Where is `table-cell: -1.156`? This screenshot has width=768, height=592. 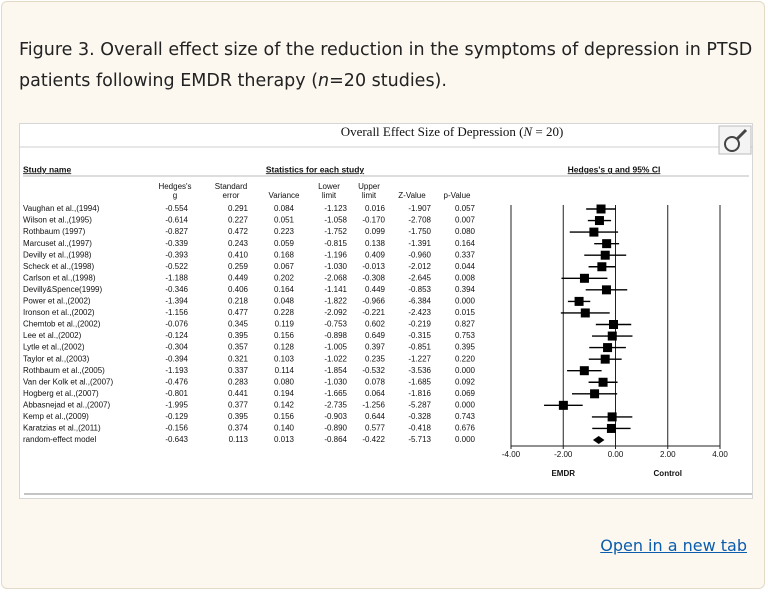
table-cell: -1.156 is located at coordinates (176, 312).